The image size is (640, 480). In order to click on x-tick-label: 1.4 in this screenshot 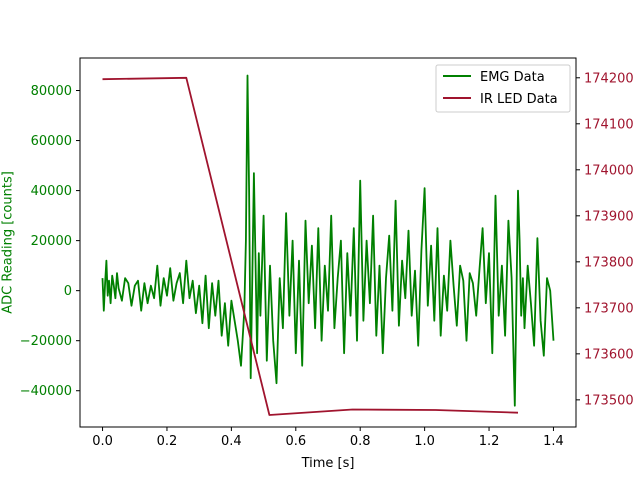, I will do `click(553, 441)`.